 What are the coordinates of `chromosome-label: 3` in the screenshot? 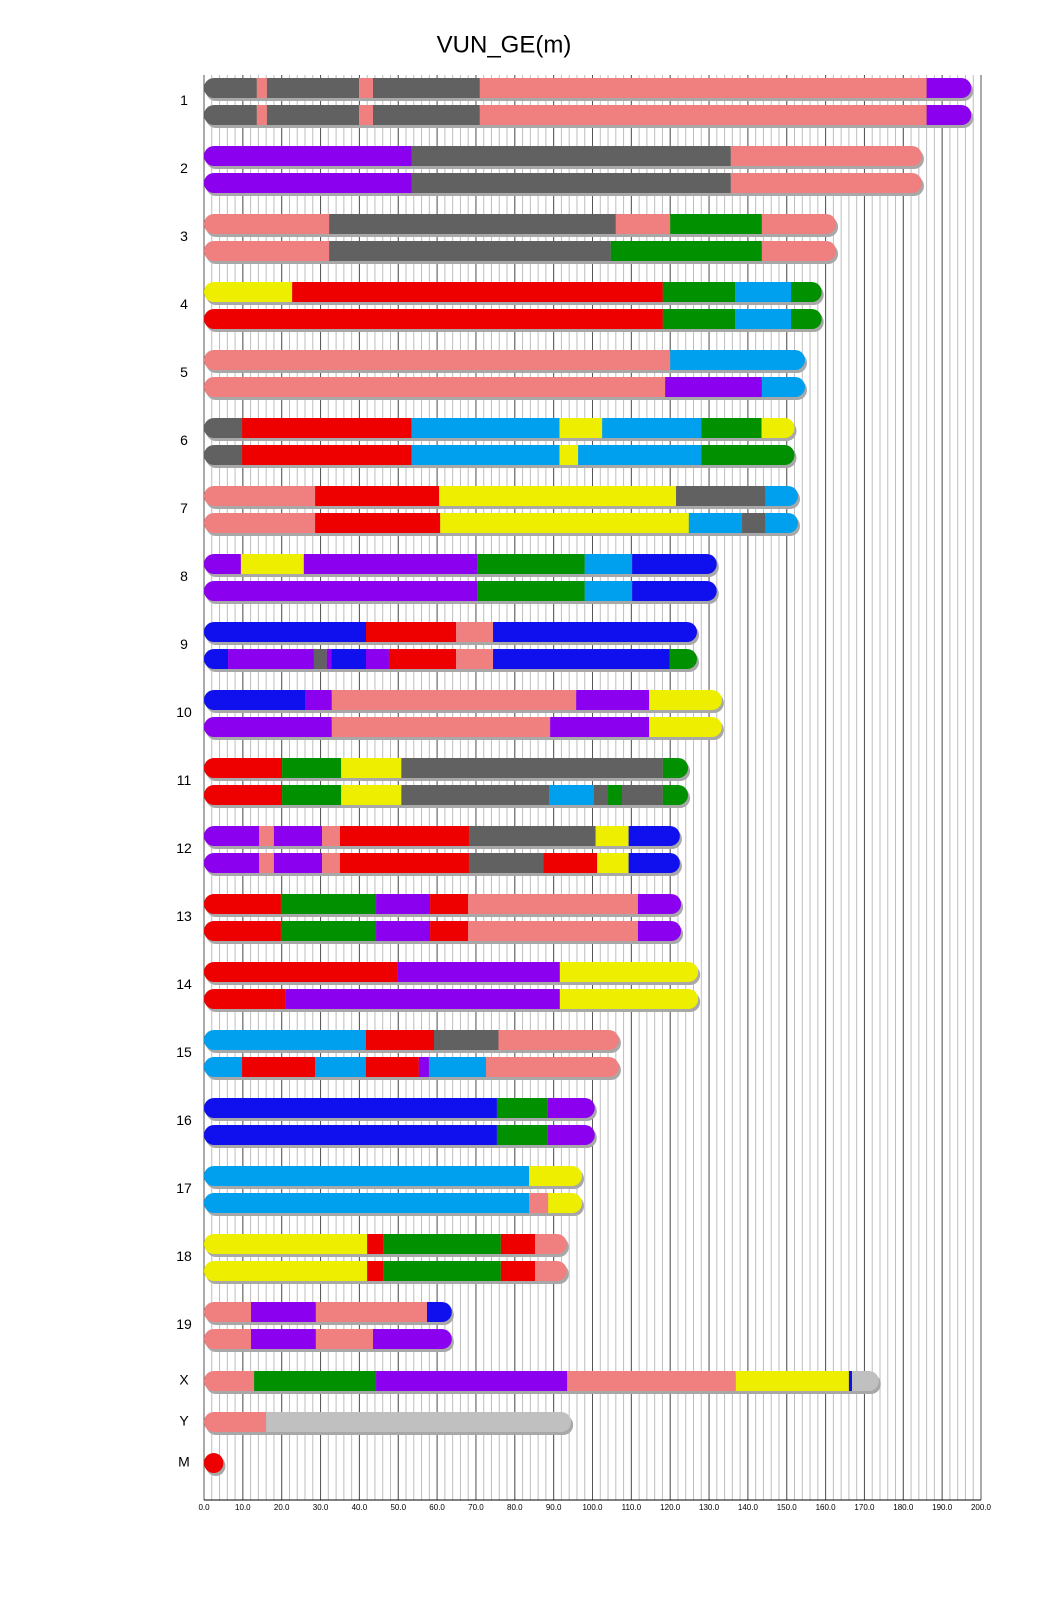 It's located at (184, 236).